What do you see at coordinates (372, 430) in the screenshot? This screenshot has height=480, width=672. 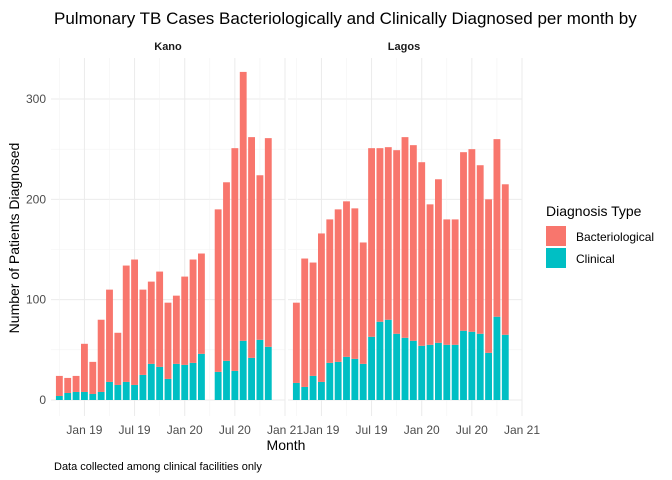 I see `x-tick-label: Jul 19` at bounding box center [372, 430].